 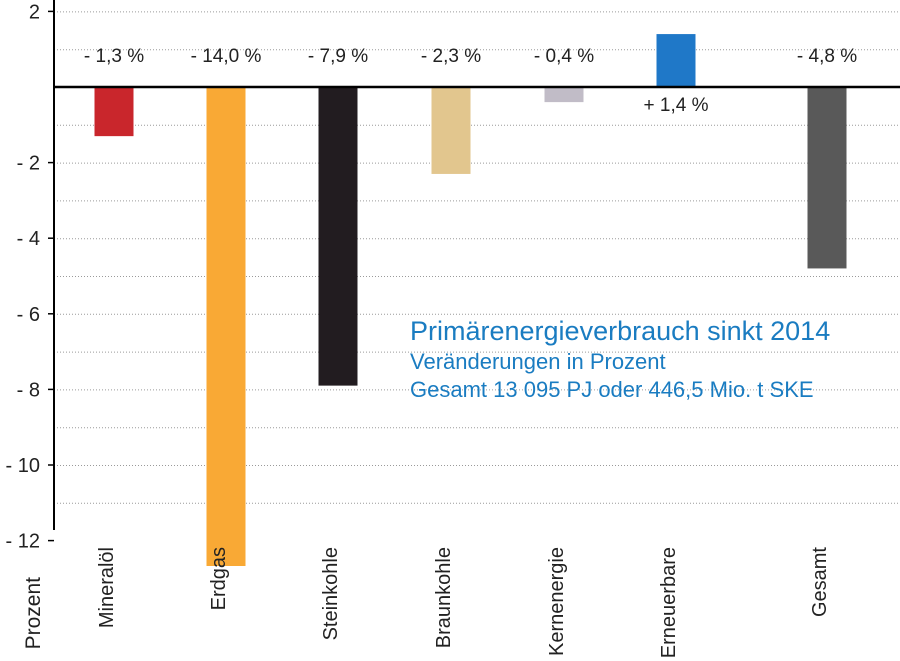 What do you see at coordinates (33, 613) in the screenshot?
I see `y-axis-title: Prozent` at bounding box center [33, 613].